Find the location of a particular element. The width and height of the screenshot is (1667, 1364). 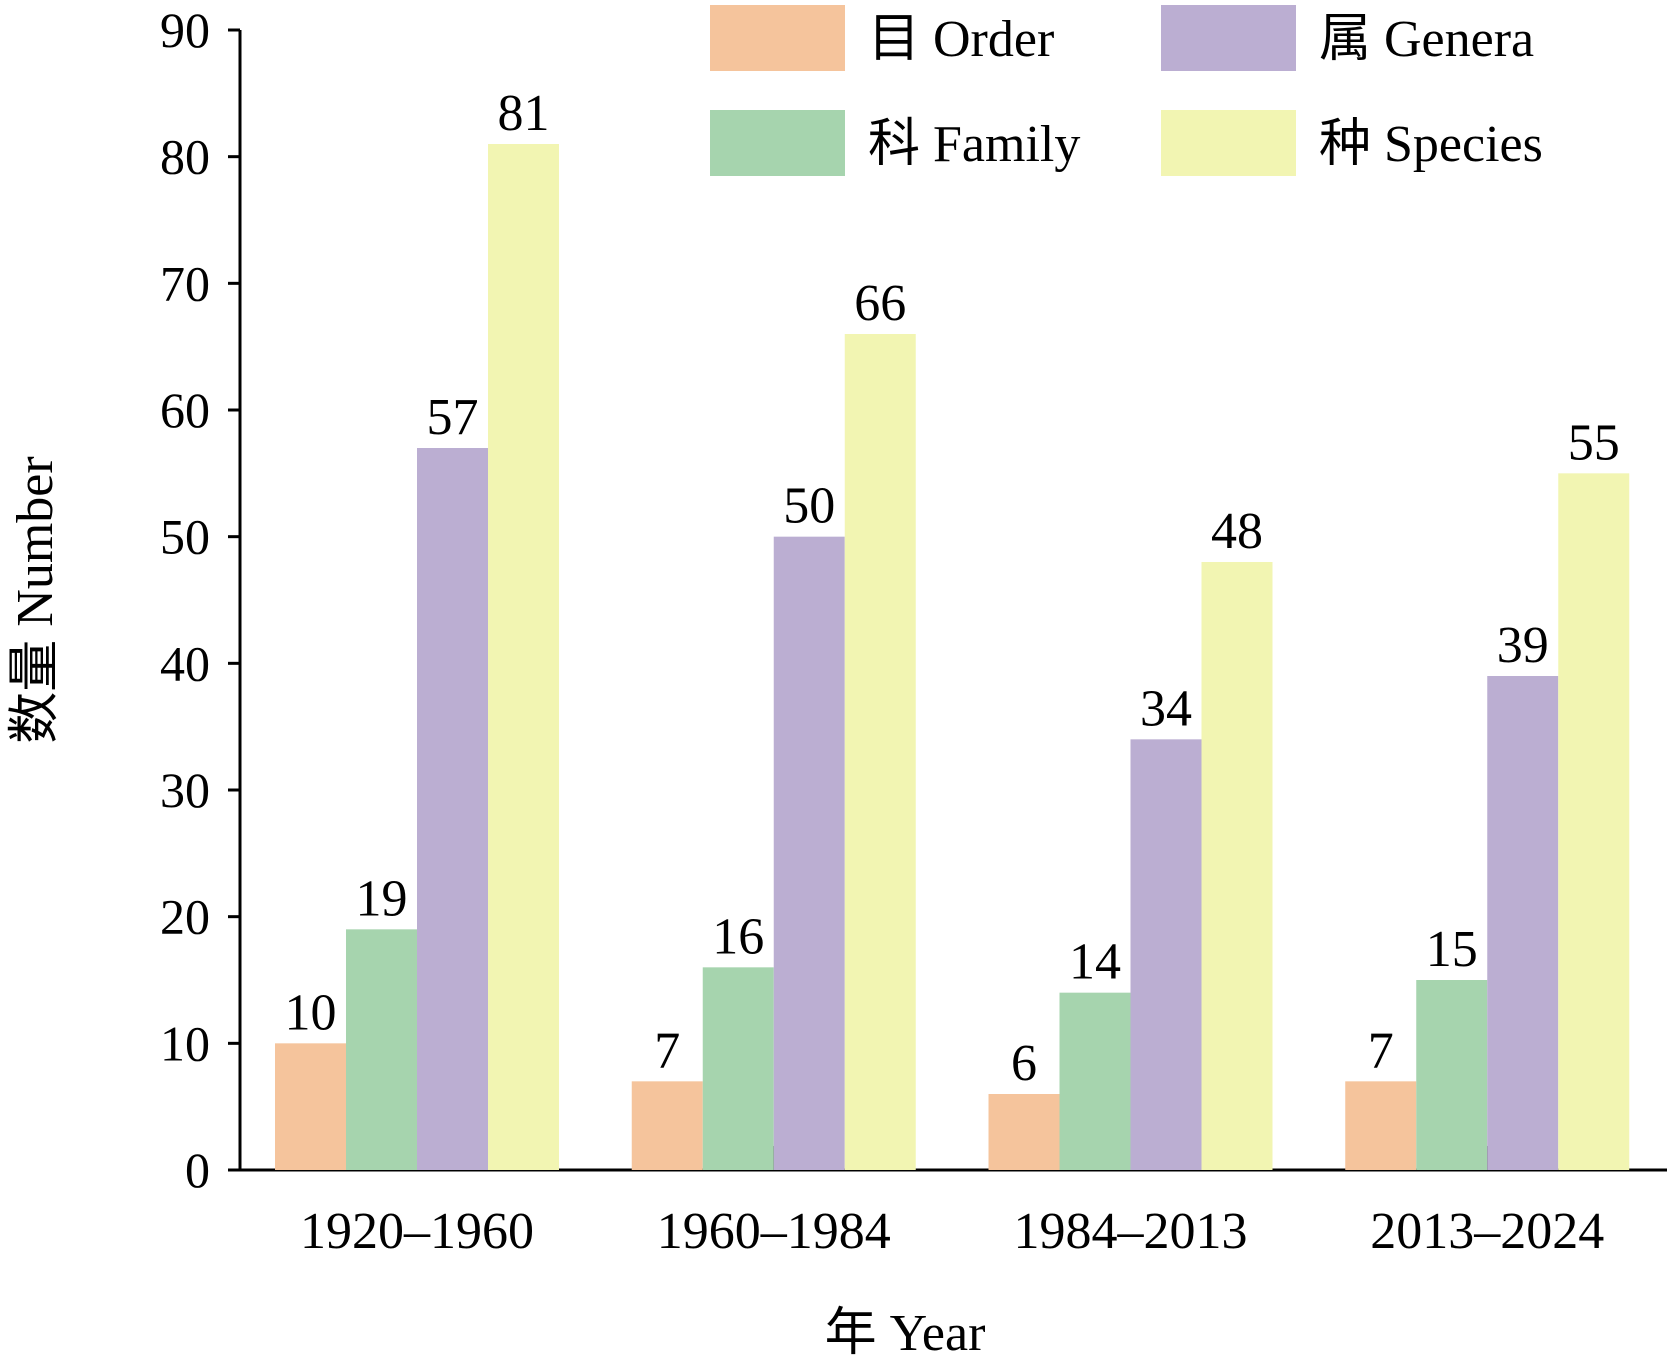

data-label: 55 is located at coordinates (1594, 442).